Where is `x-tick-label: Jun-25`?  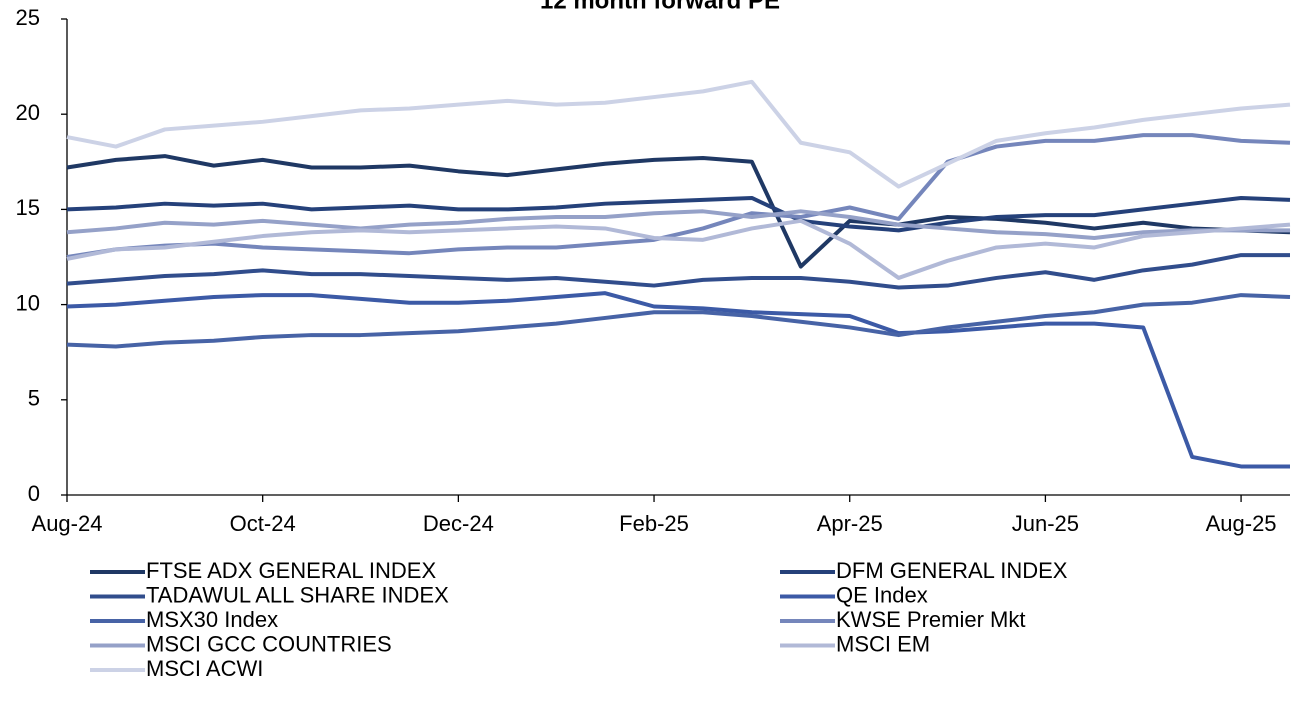
x-tick-label: Jun-25 is located at coordinates (1045, 523).